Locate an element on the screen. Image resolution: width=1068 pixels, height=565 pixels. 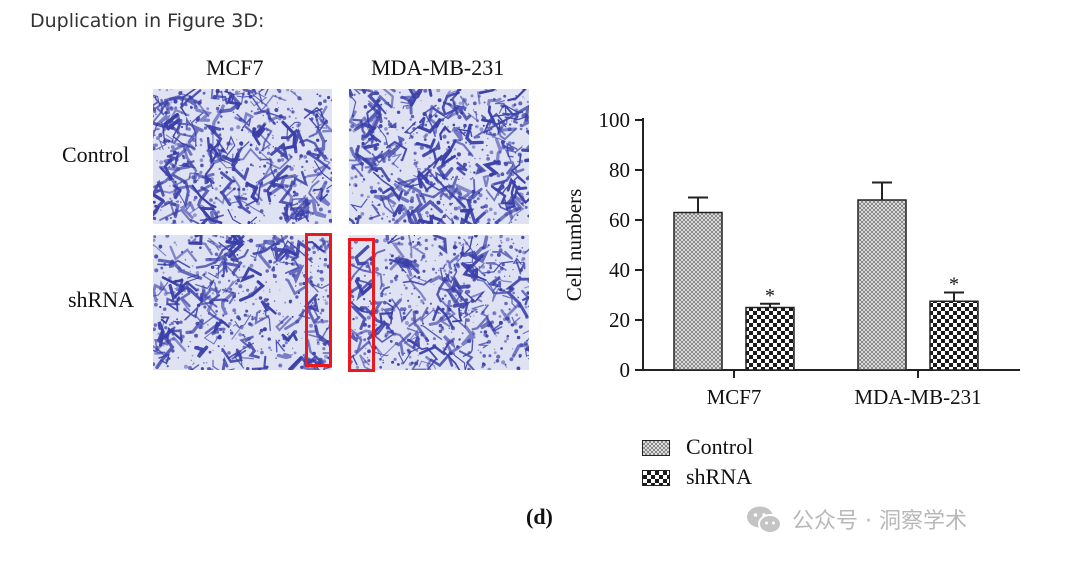
legend-label-shrna: shRNA is located at coordinates (719, 476).